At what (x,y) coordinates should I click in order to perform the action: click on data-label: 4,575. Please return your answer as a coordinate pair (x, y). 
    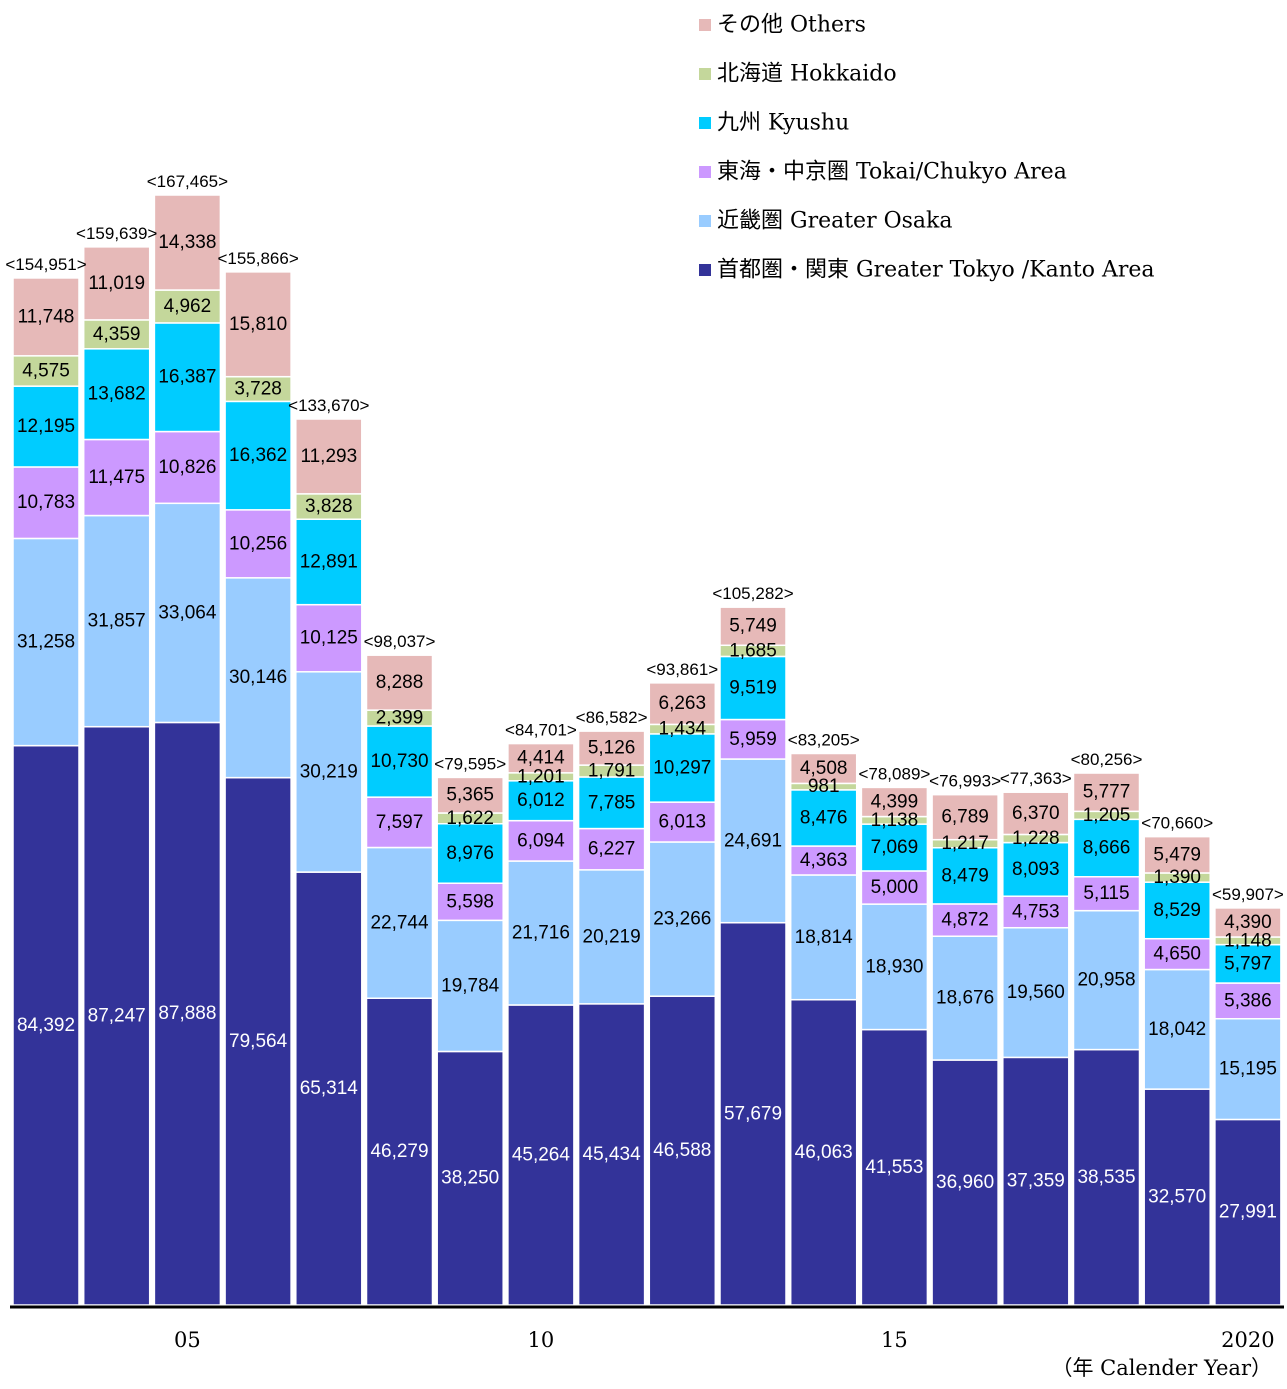
    Looking at the image, I should click on (46, 370).